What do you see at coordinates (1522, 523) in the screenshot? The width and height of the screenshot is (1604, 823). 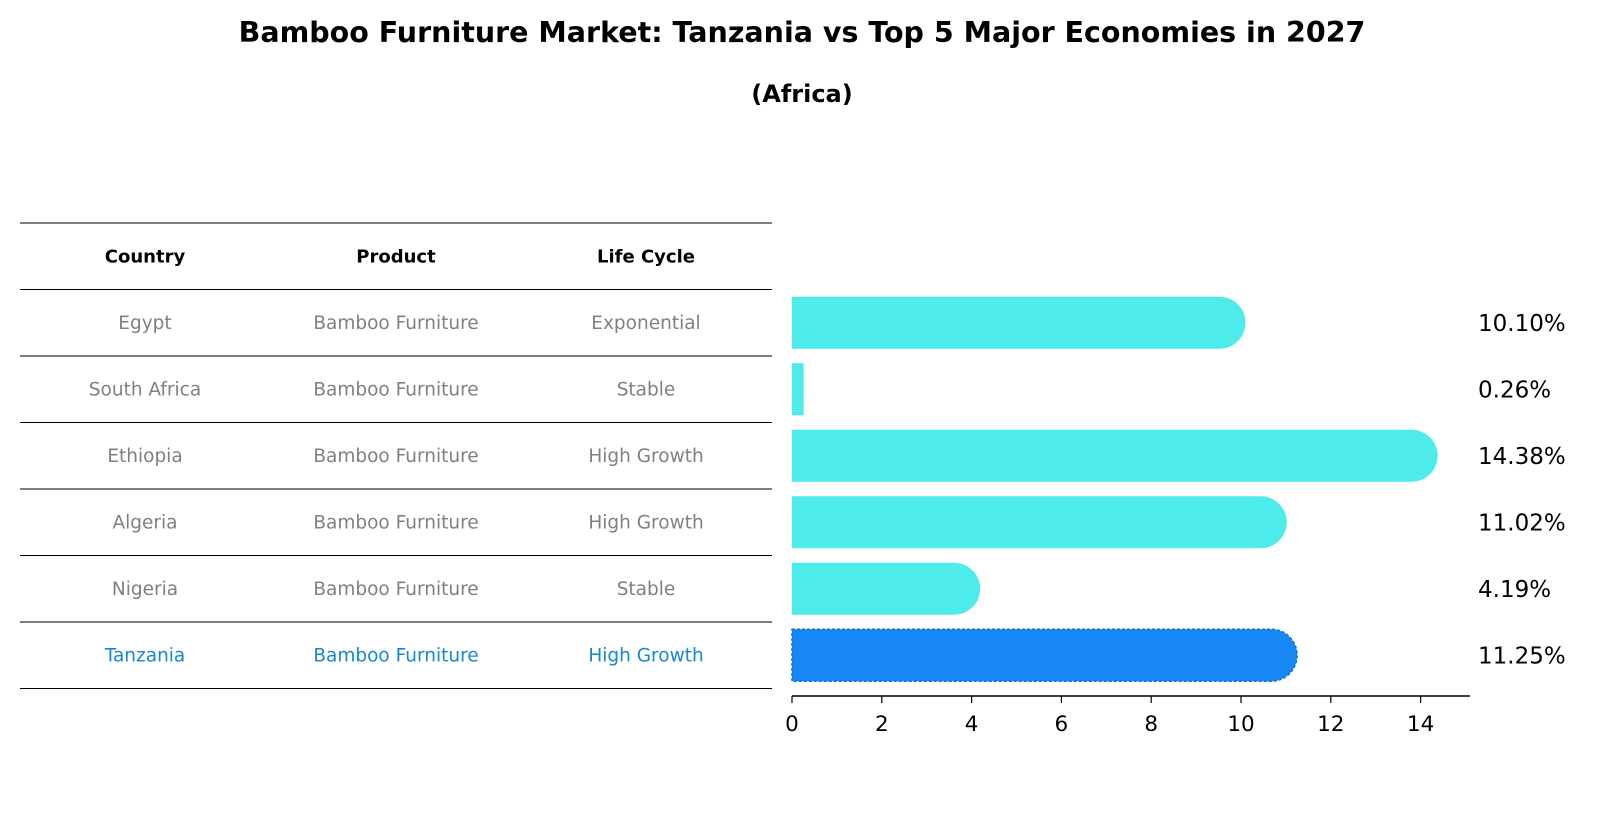 I see `bar-value-label: 11.02%` at bounding box center [1522, 523].